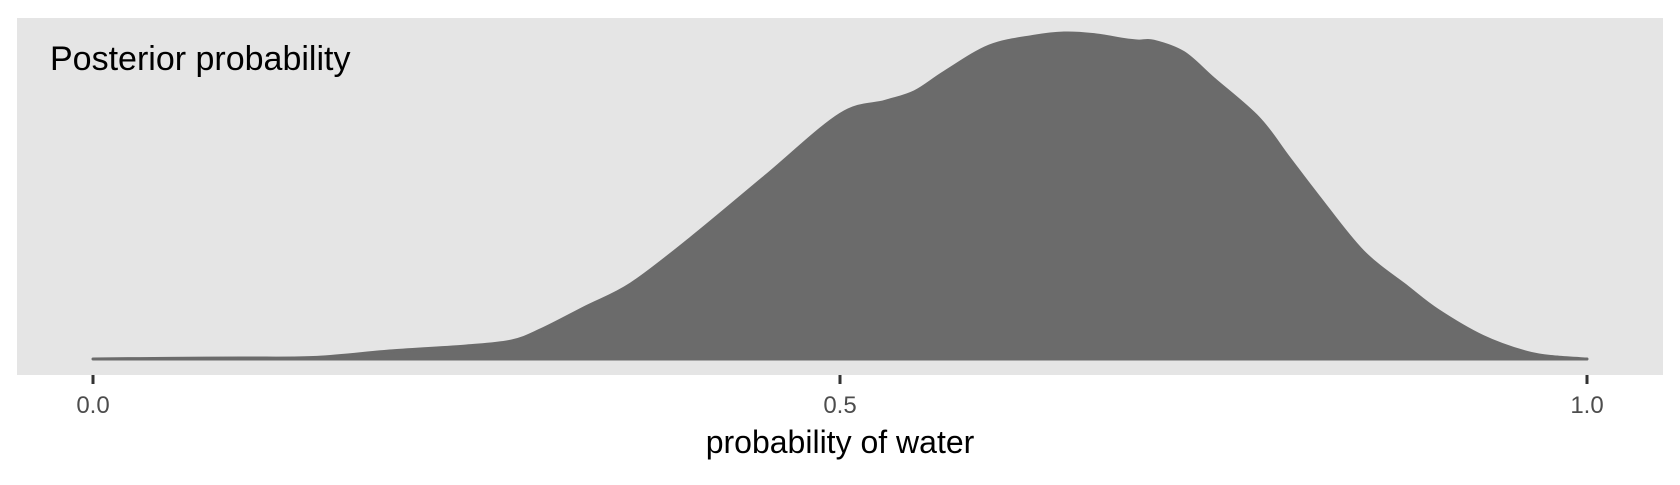 The height and width of the screenshot is (485, 1680). Describe the element at coordinates (840, 442) in the screenshot. I see `x-axis-title: probability of water` at that location.